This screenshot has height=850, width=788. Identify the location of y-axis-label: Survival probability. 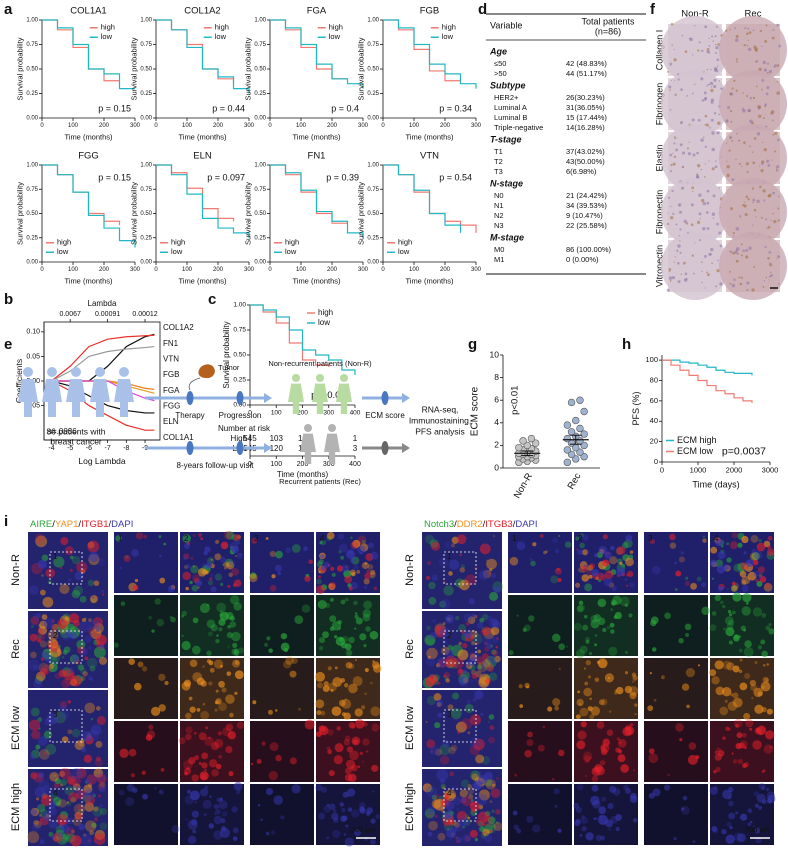
(226, 354).